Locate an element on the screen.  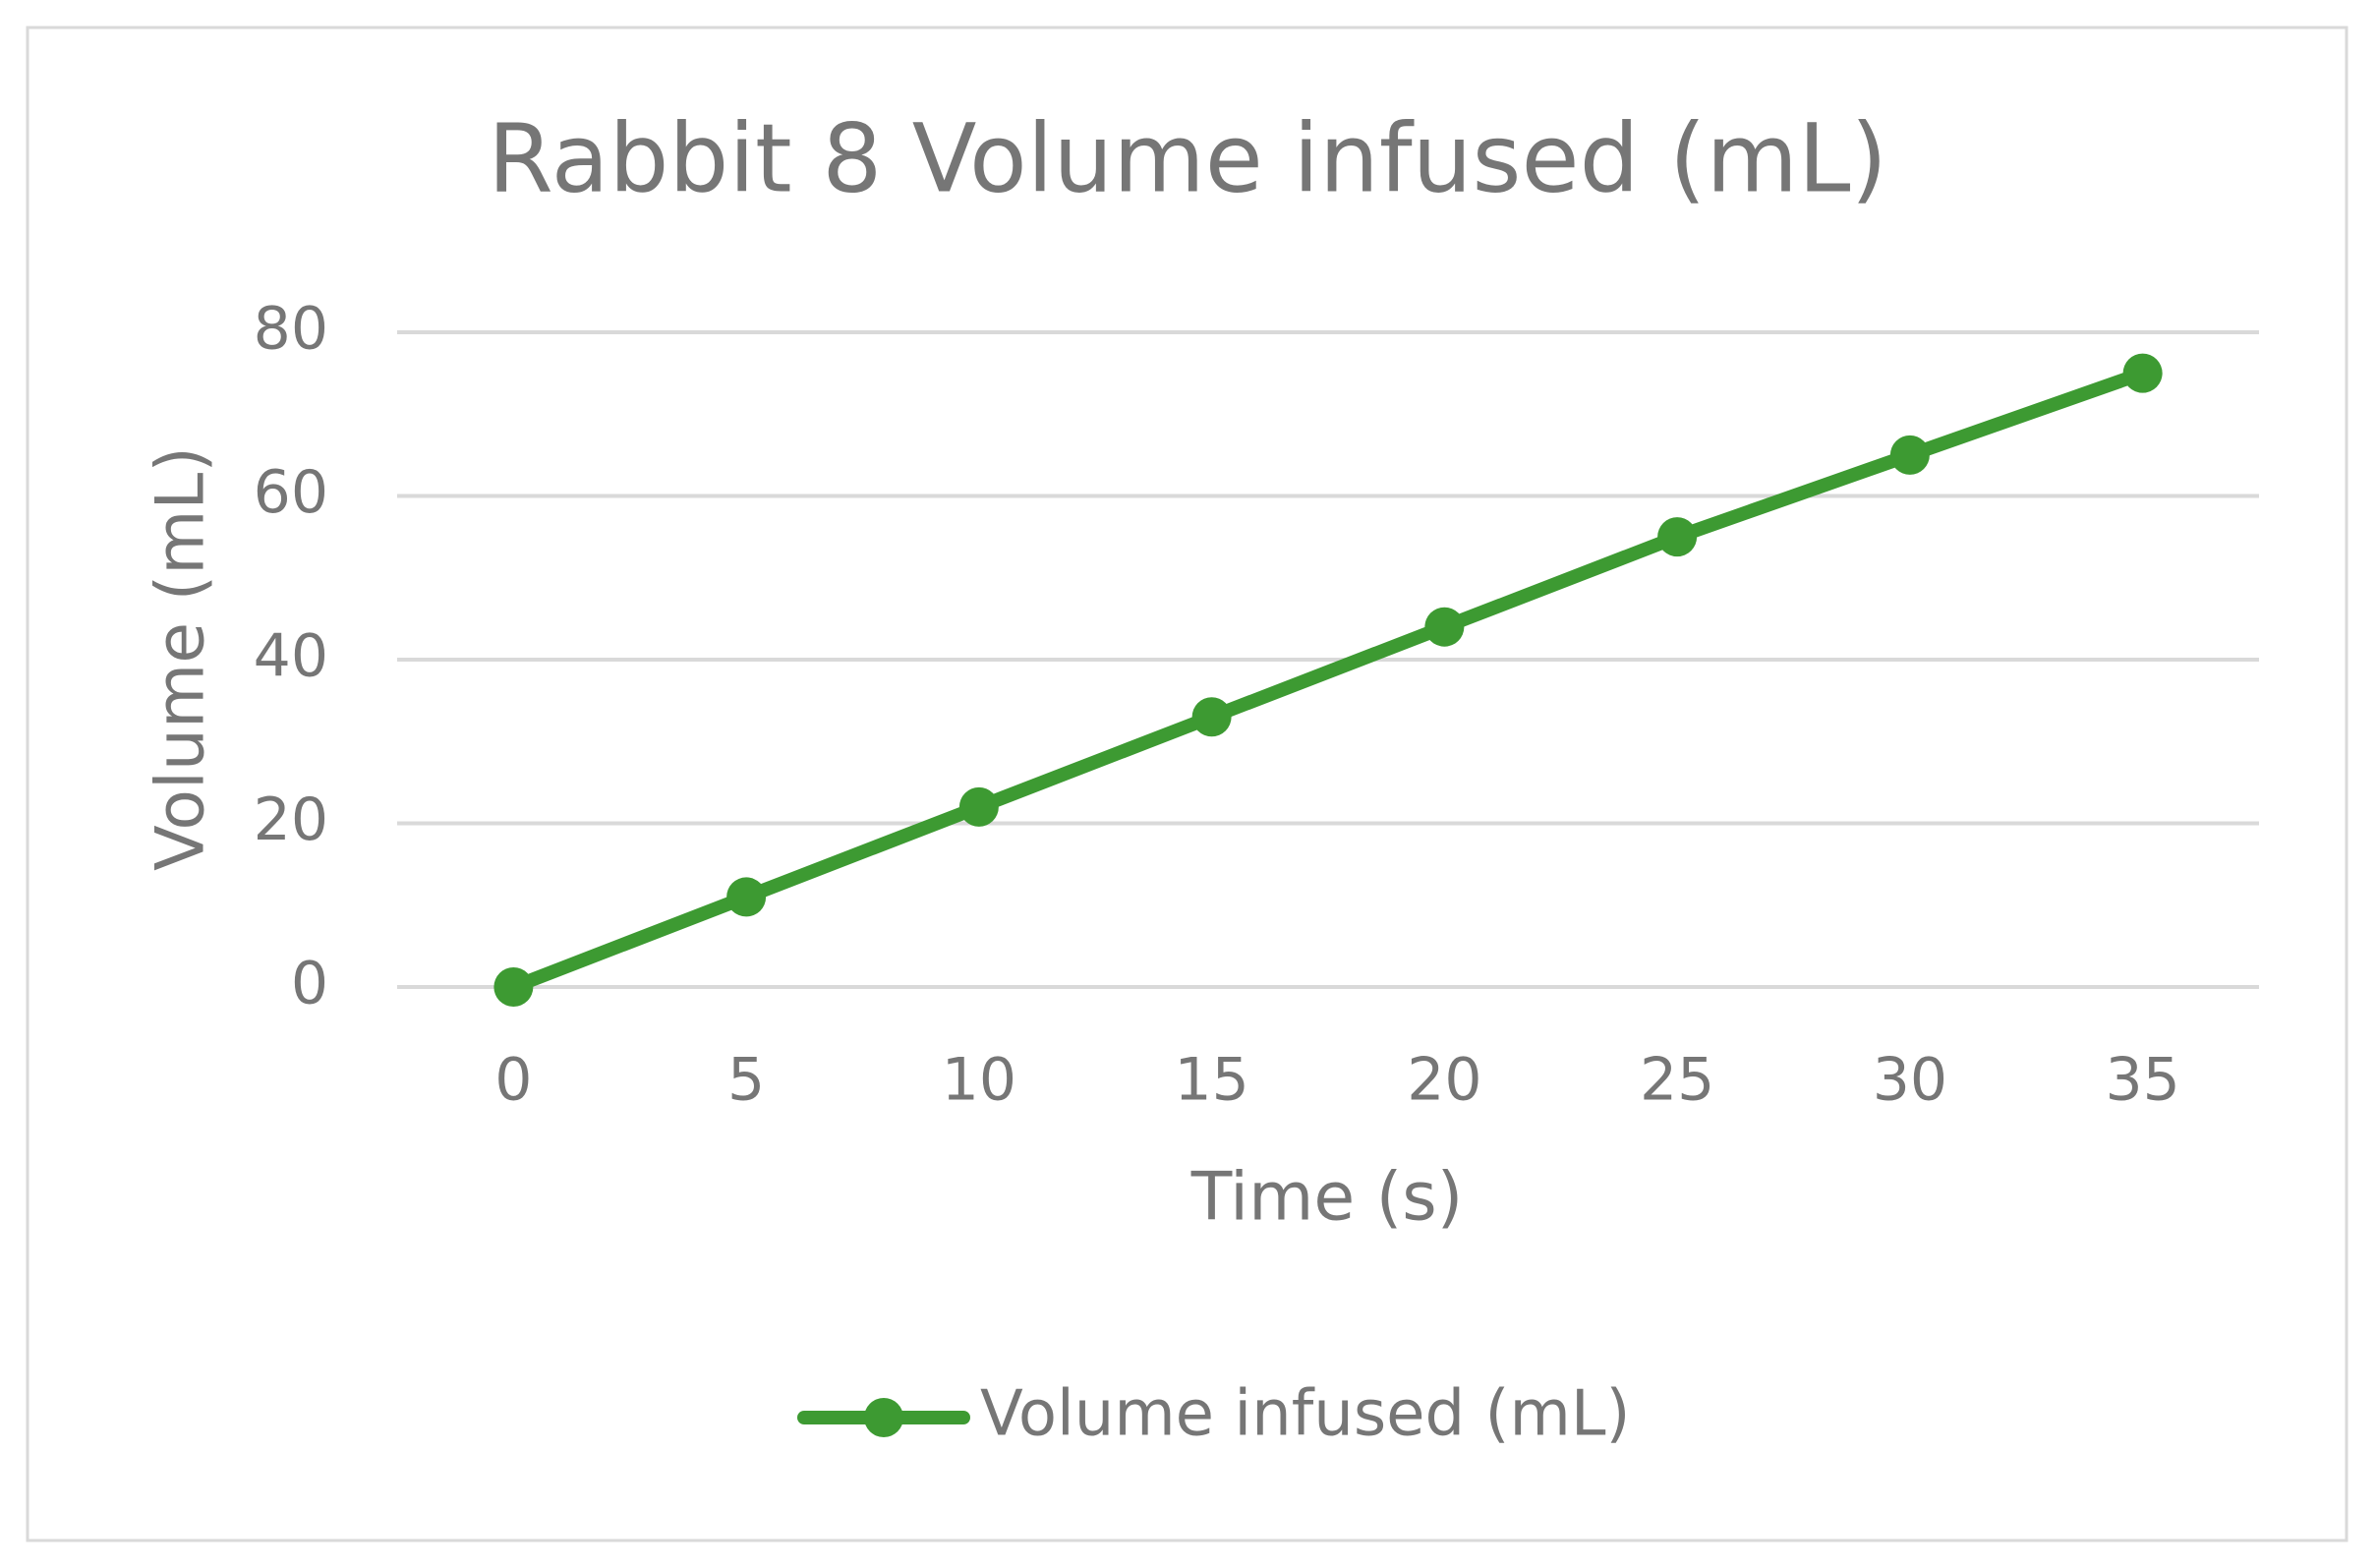
y-tick-label: 80 is located at coordinates (291, 329).